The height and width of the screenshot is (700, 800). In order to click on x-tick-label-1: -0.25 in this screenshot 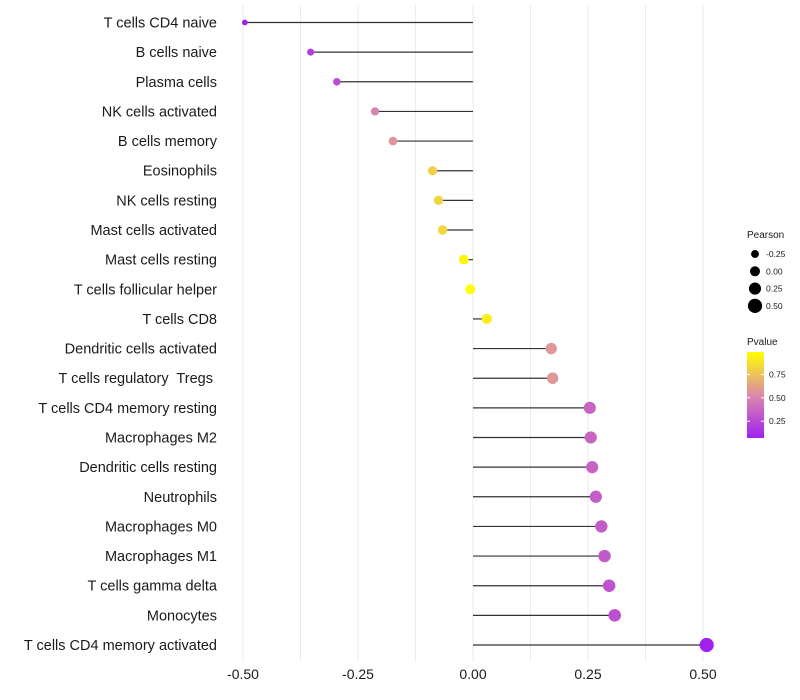, I will do `click(358, 674)`.